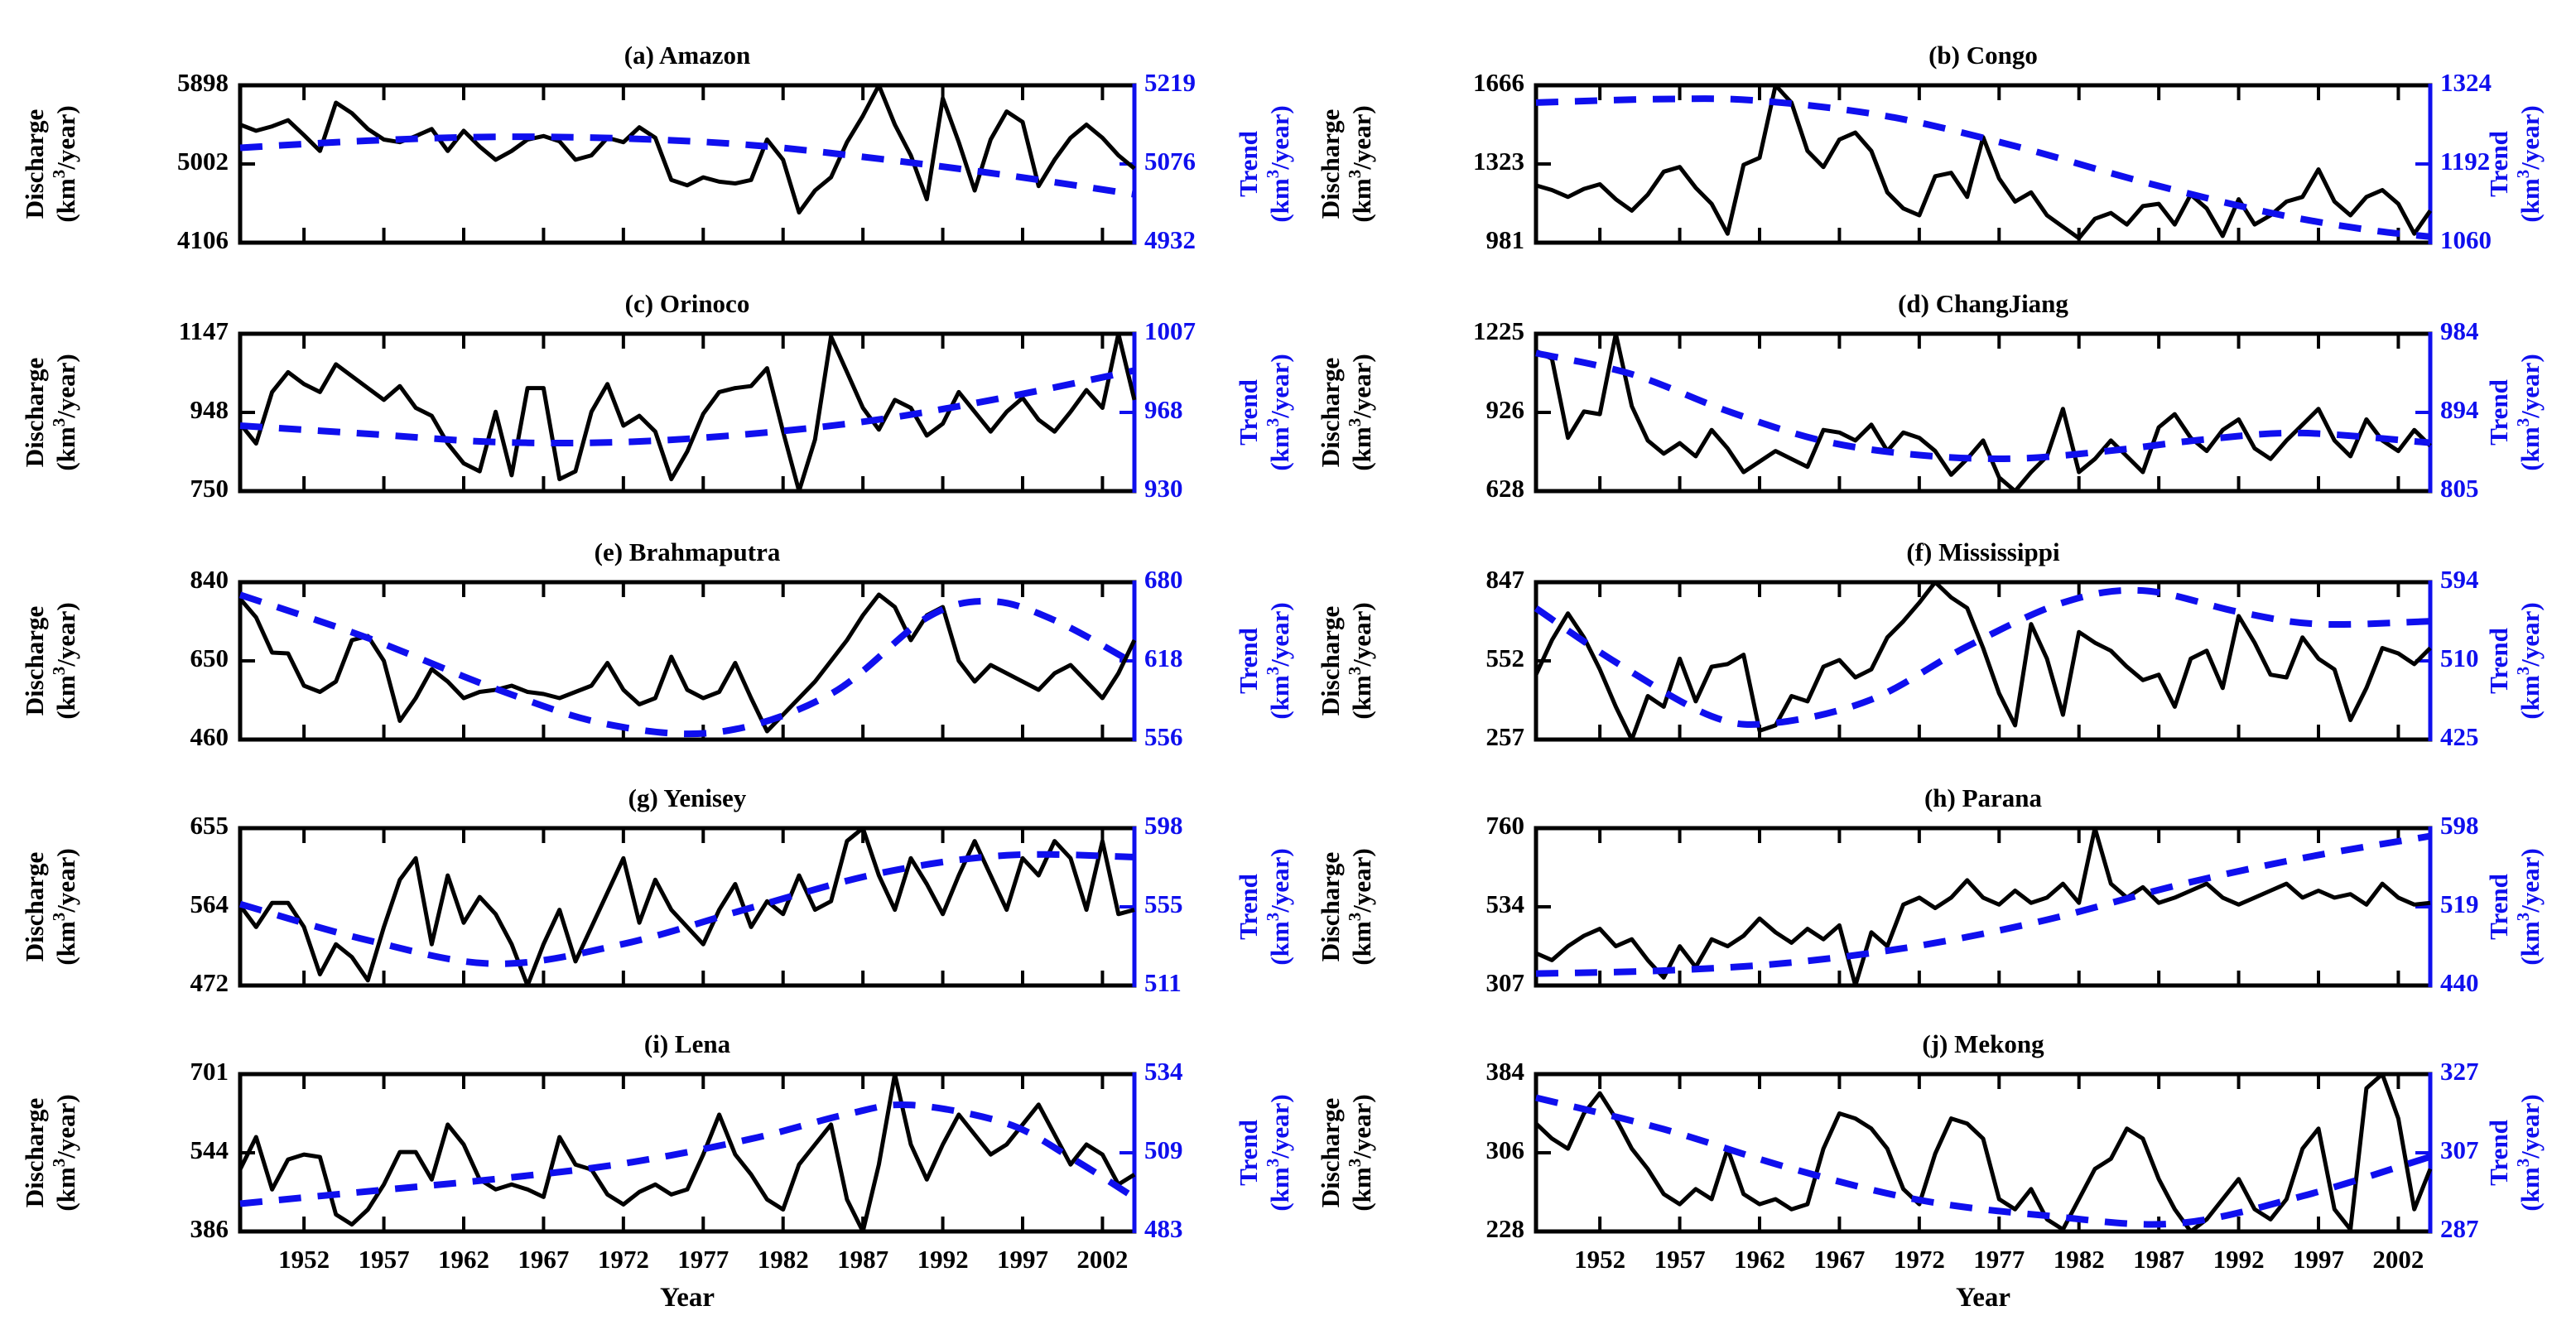  What do you see at coordinates (2158, 1259) in the screenshot?
I see `x-tick-label: 1987` at bounding box center [2158, 1259].